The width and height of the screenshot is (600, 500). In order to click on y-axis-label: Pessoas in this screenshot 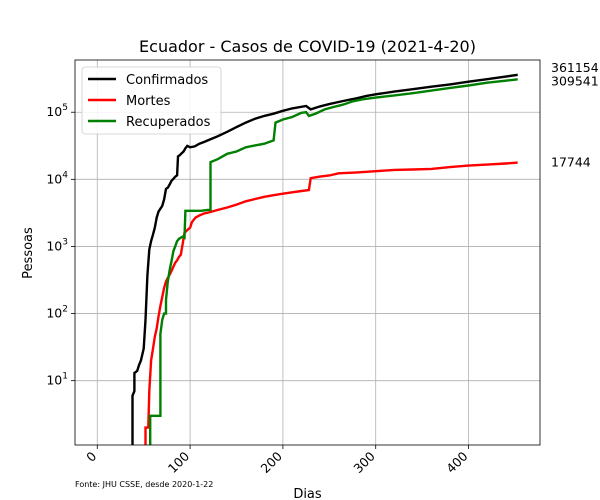, I will do `click(28, 253)`.